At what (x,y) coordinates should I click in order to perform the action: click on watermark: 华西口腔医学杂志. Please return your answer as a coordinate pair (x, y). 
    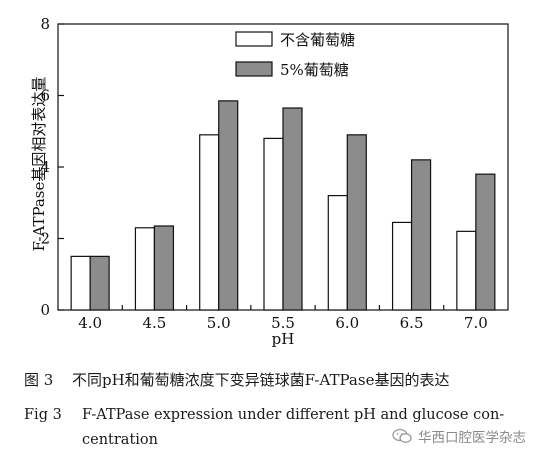
    Looking at the image, I should click on (459, 436).